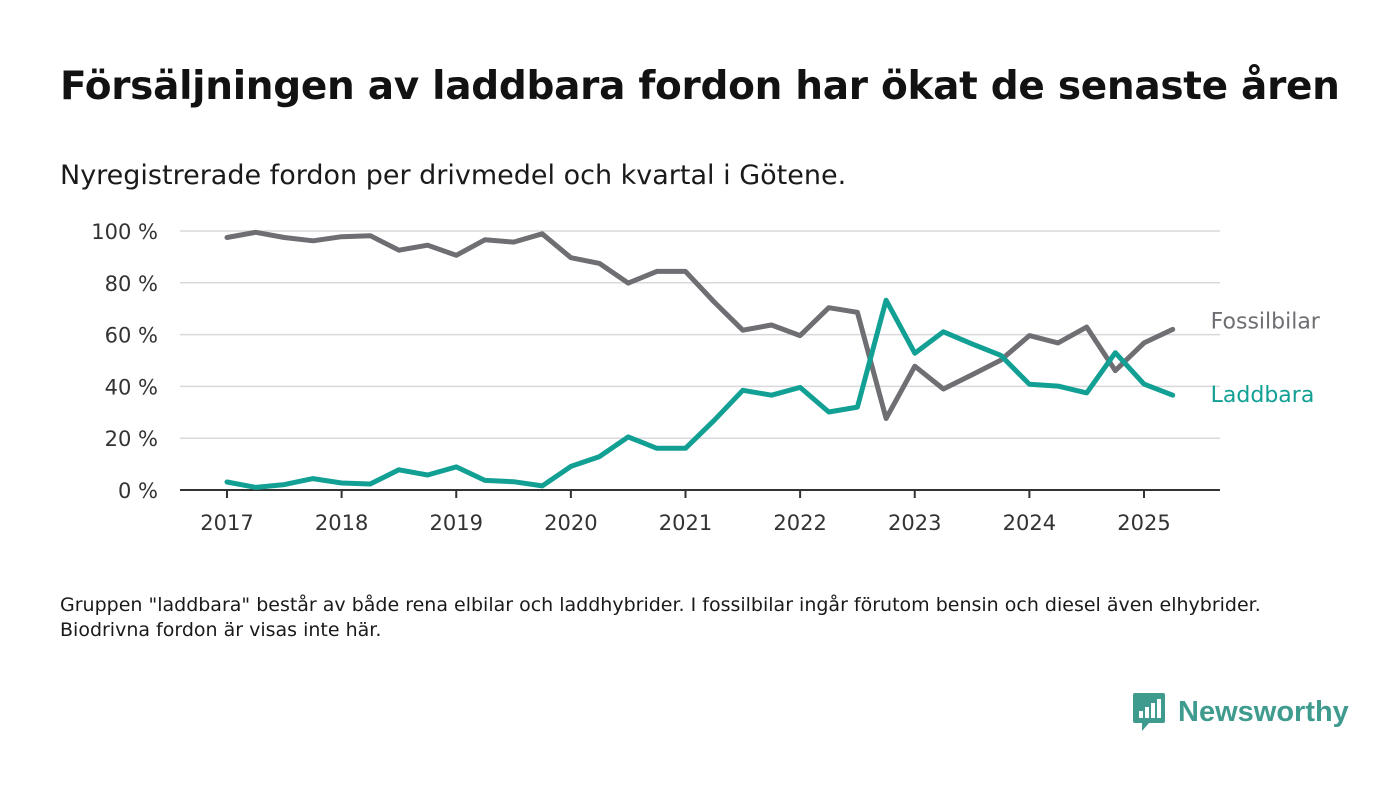  I want to click on y-tick-label: 100 %, so click(124, 232).